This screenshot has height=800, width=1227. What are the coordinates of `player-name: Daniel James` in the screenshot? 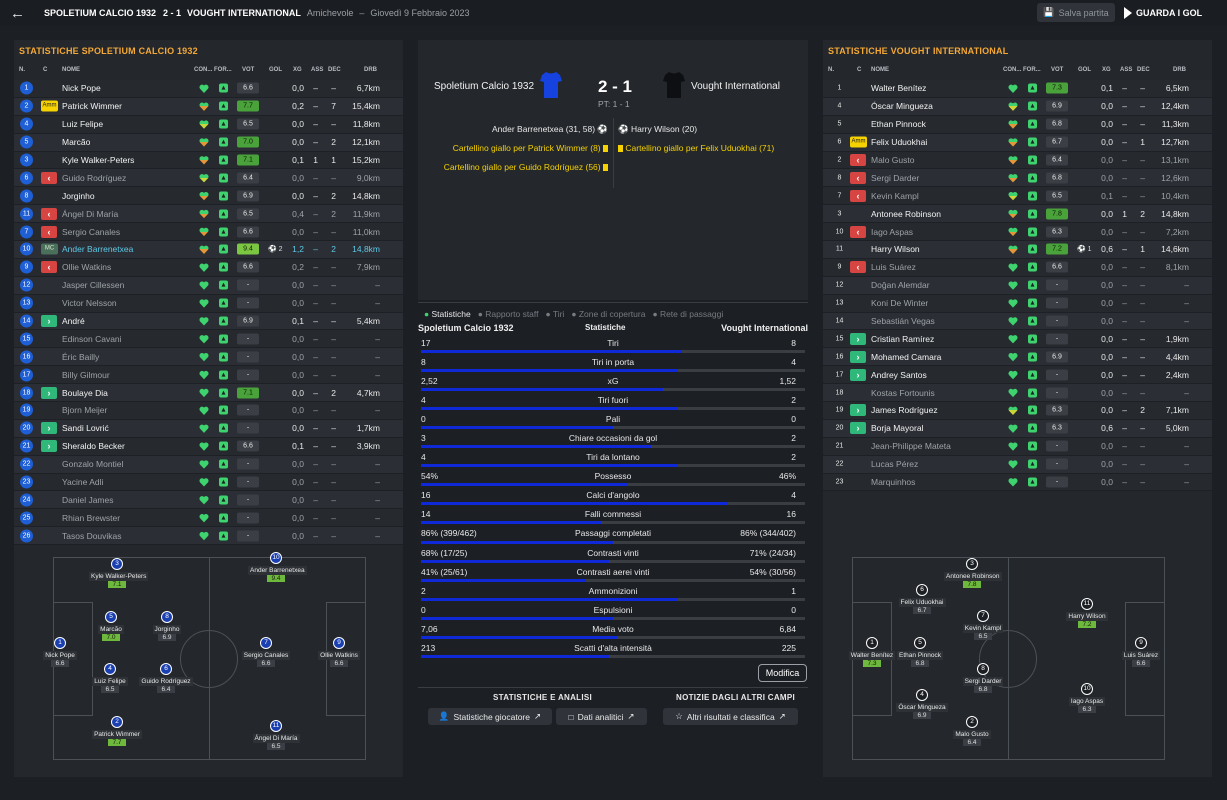 It's located at (88, 499).